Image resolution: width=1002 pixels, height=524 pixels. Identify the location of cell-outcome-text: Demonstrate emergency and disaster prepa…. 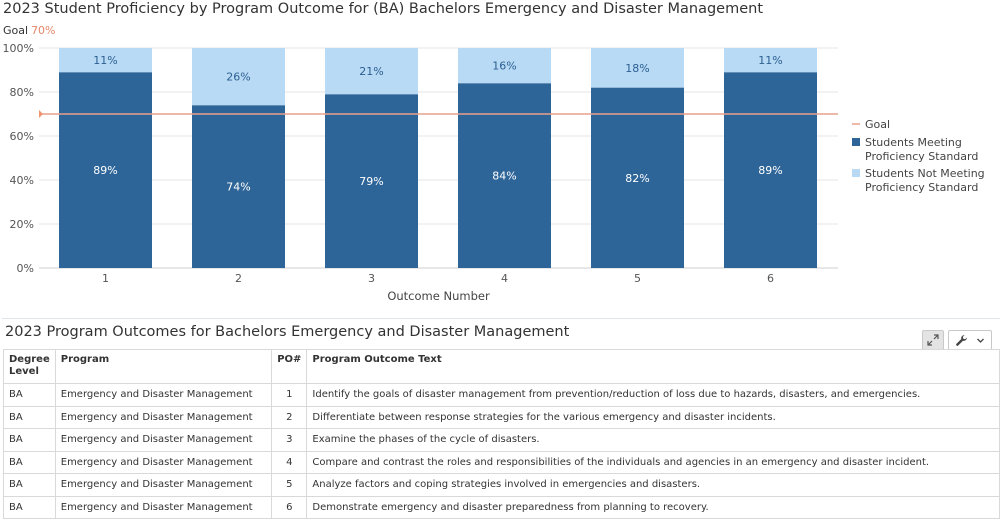
(653, 507).